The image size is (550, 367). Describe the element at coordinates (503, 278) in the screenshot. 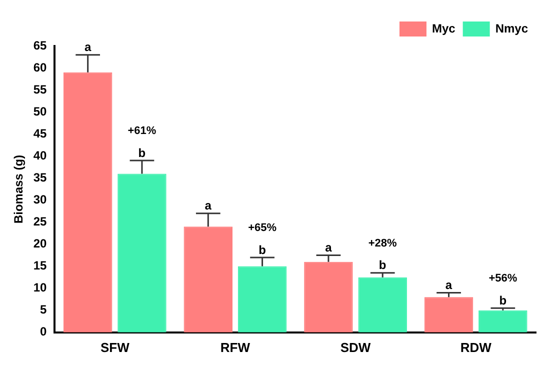

I see `annotation: +56%` at that location.